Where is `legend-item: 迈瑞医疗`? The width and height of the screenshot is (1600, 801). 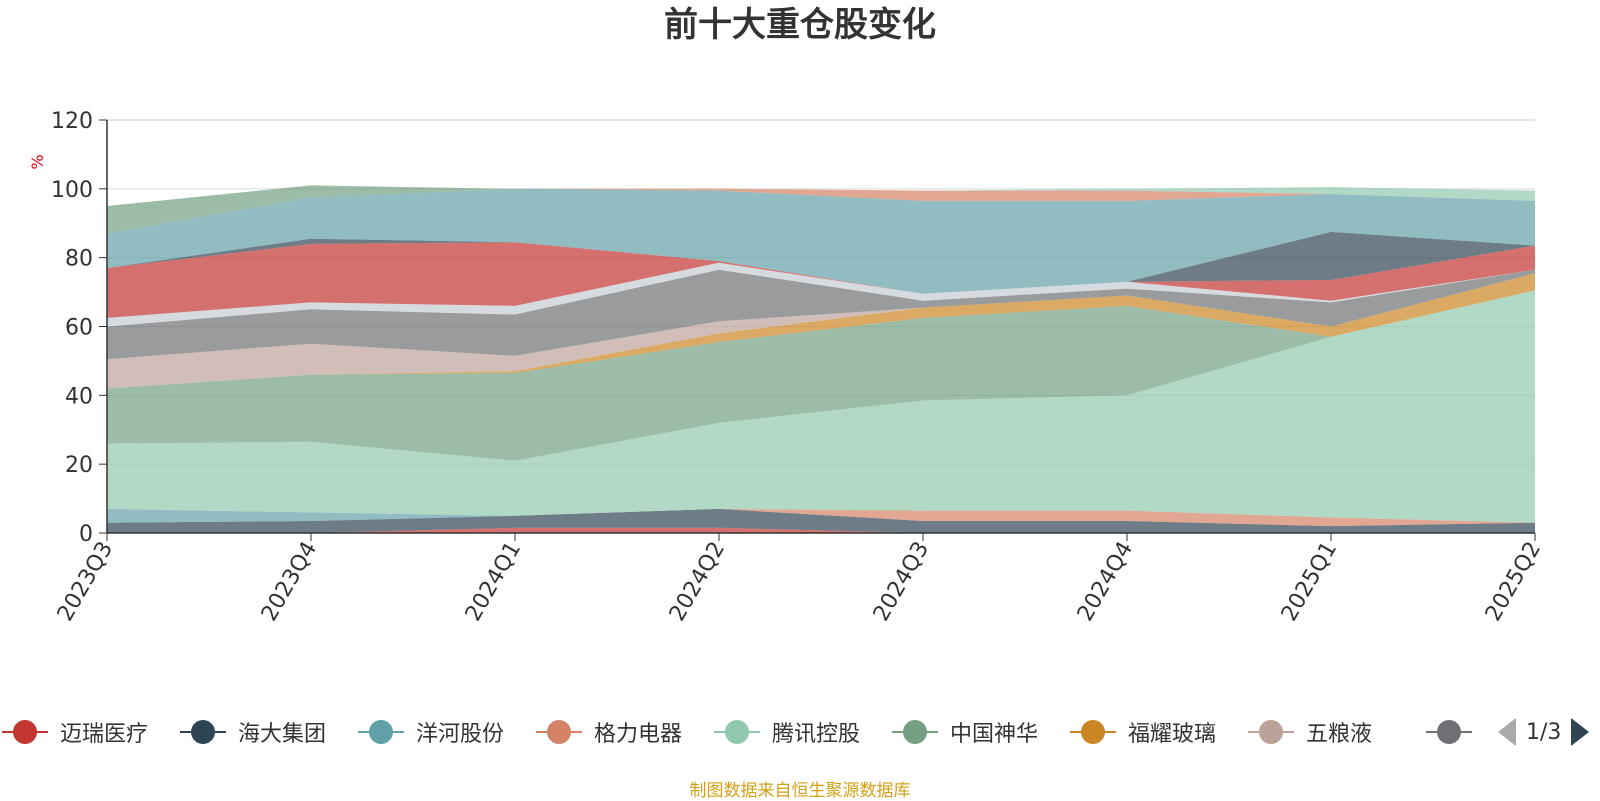 legend-item: 迈瑞医疗 is located at coordinates (74, 732).